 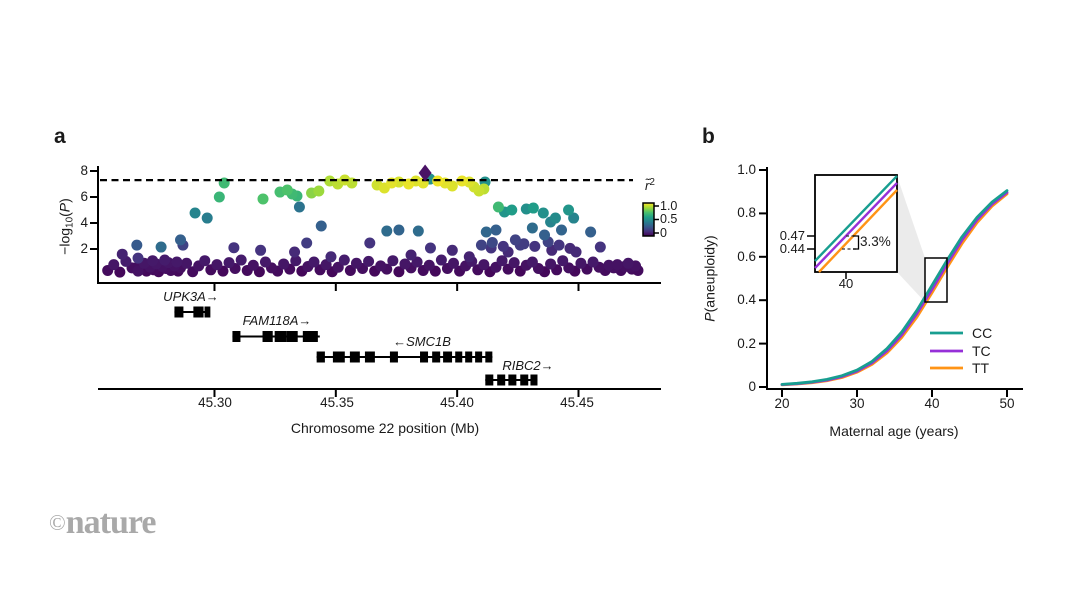 I want to click on panel-a-xtick-4530: 45.30, so click(x=215, y=402).